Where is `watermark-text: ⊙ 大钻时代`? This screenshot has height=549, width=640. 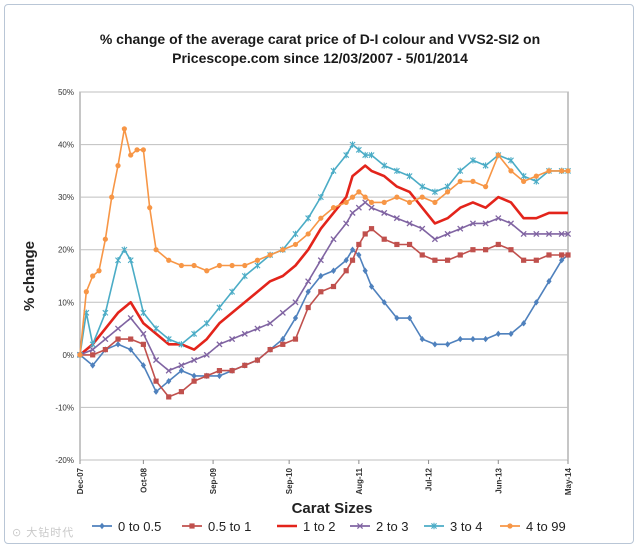
watermark-text: ⊙ 大钻时代 is located at coordinates (43, 533).